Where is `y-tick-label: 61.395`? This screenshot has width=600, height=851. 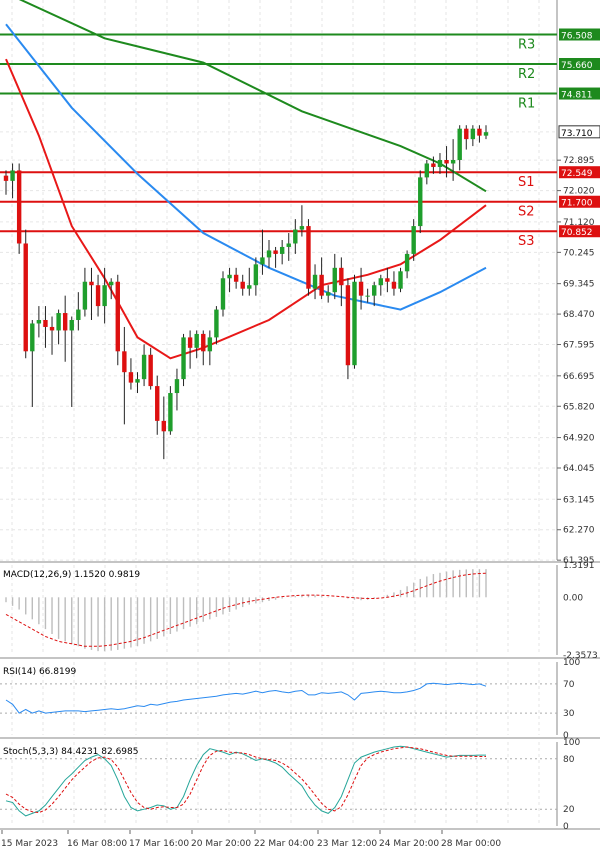
y-tick-label: 61.395 is located at coordinates (579, 561).